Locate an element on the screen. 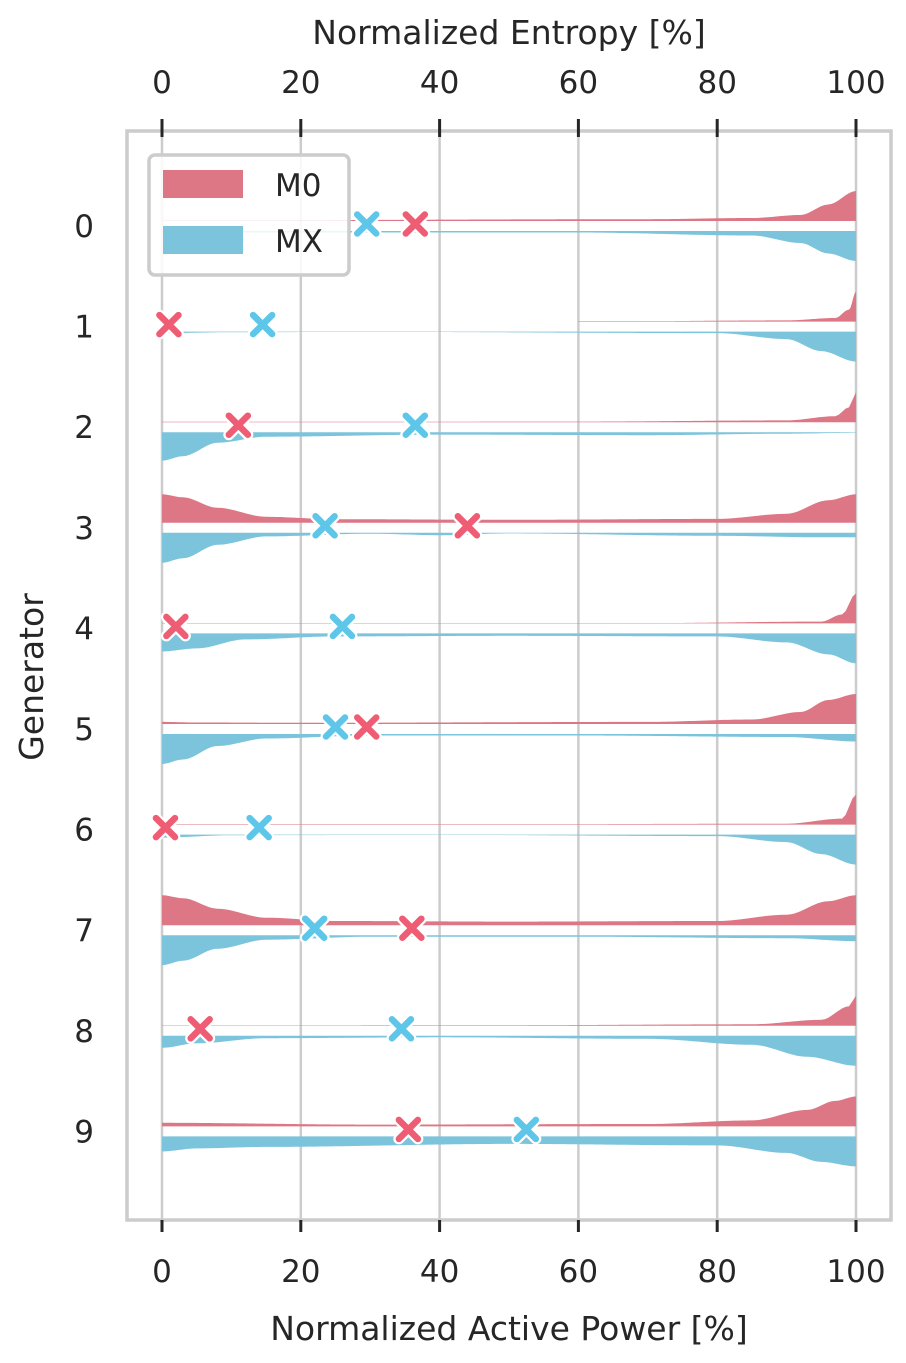  ytick-label-gen-5: 5 is located at coordinates (84, 730).